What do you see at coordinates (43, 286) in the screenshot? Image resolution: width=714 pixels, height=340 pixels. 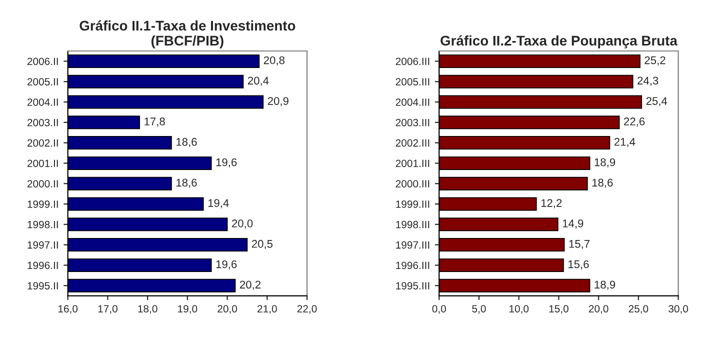 I see `y-tick-label: 1995.II` at bounding box center [43, 286].